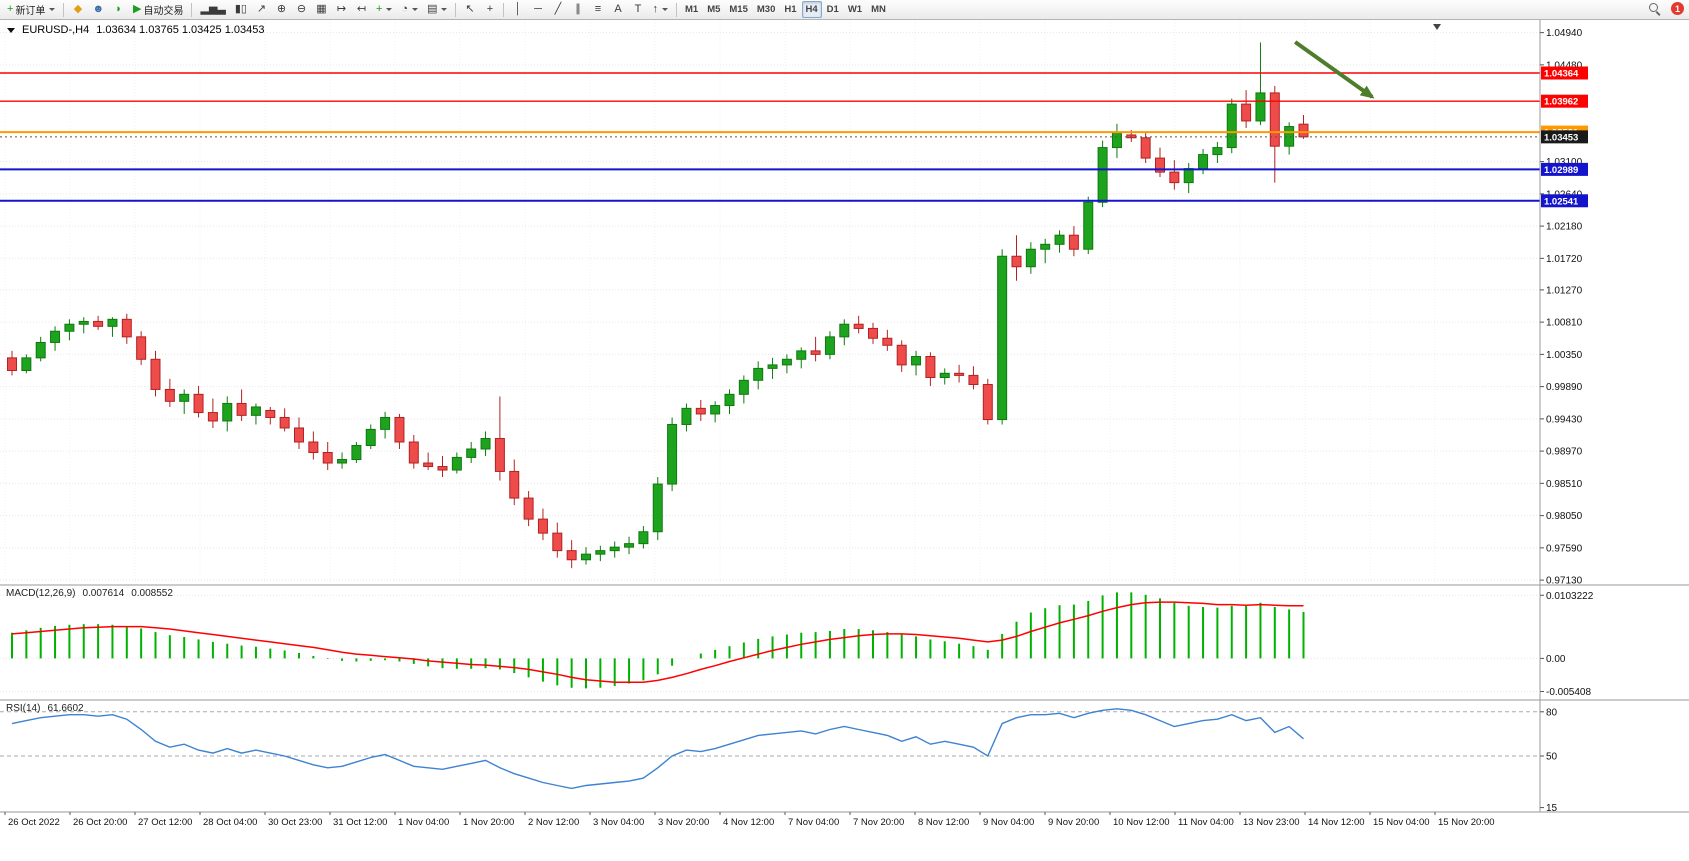  I want to click on time-tick-label: 1 Nov 04:00, so click(423, 822).